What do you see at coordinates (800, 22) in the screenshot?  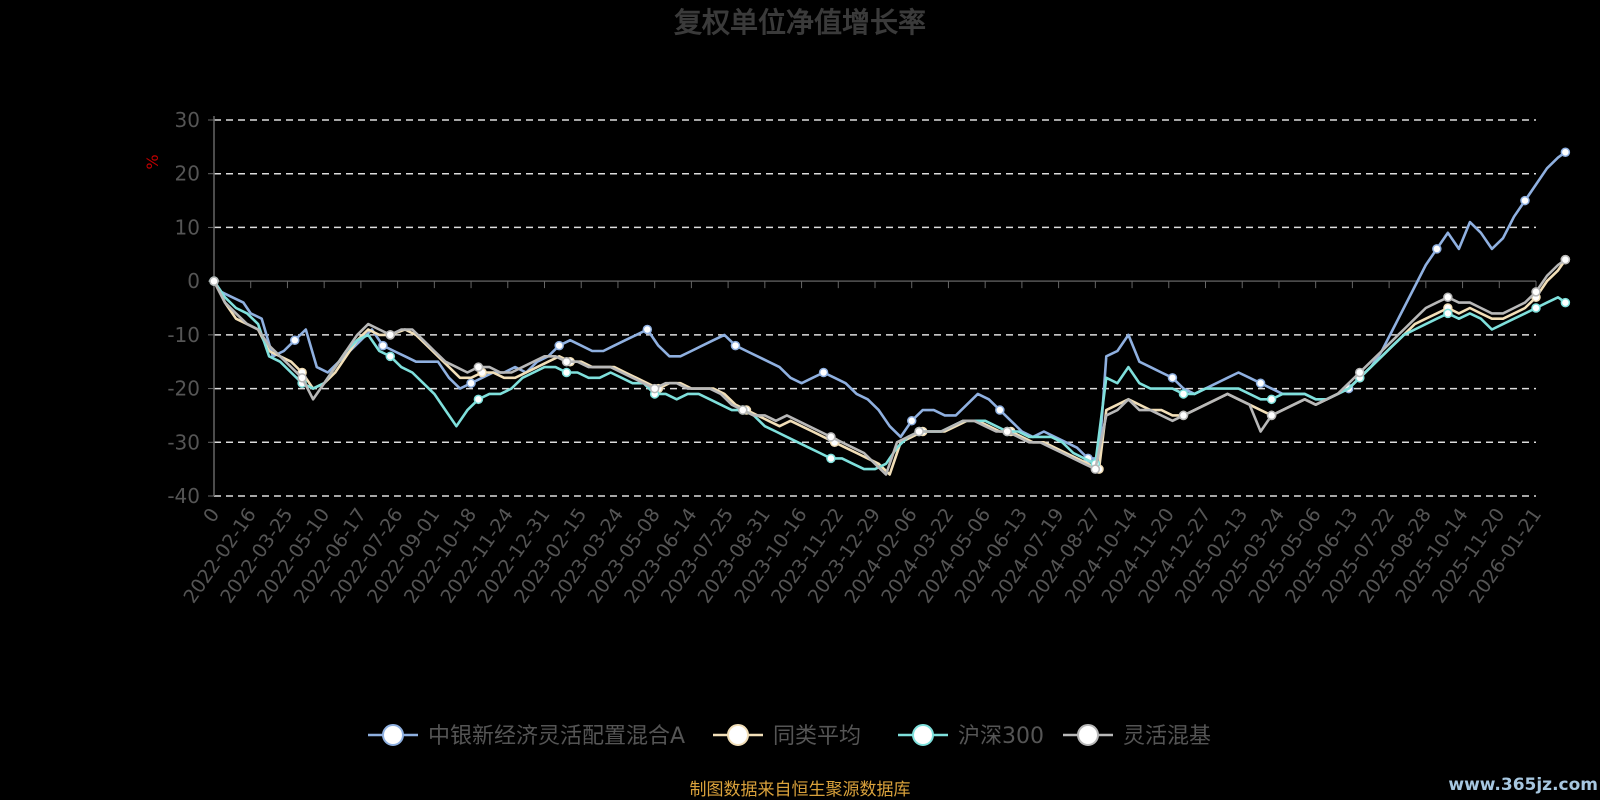 I see `chart-title: 复权单位净值增长率` at bounding box center [800, 22].